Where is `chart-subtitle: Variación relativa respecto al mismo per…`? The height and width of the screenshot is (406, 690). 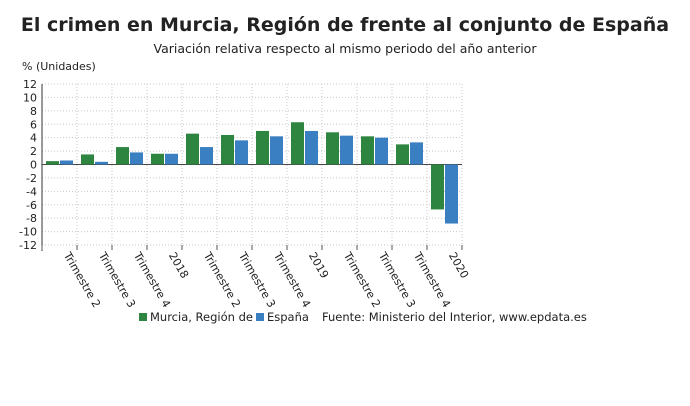 chart-subtitle: Variación relativa respecto al mismo per… is located at coordinates (346, 48).